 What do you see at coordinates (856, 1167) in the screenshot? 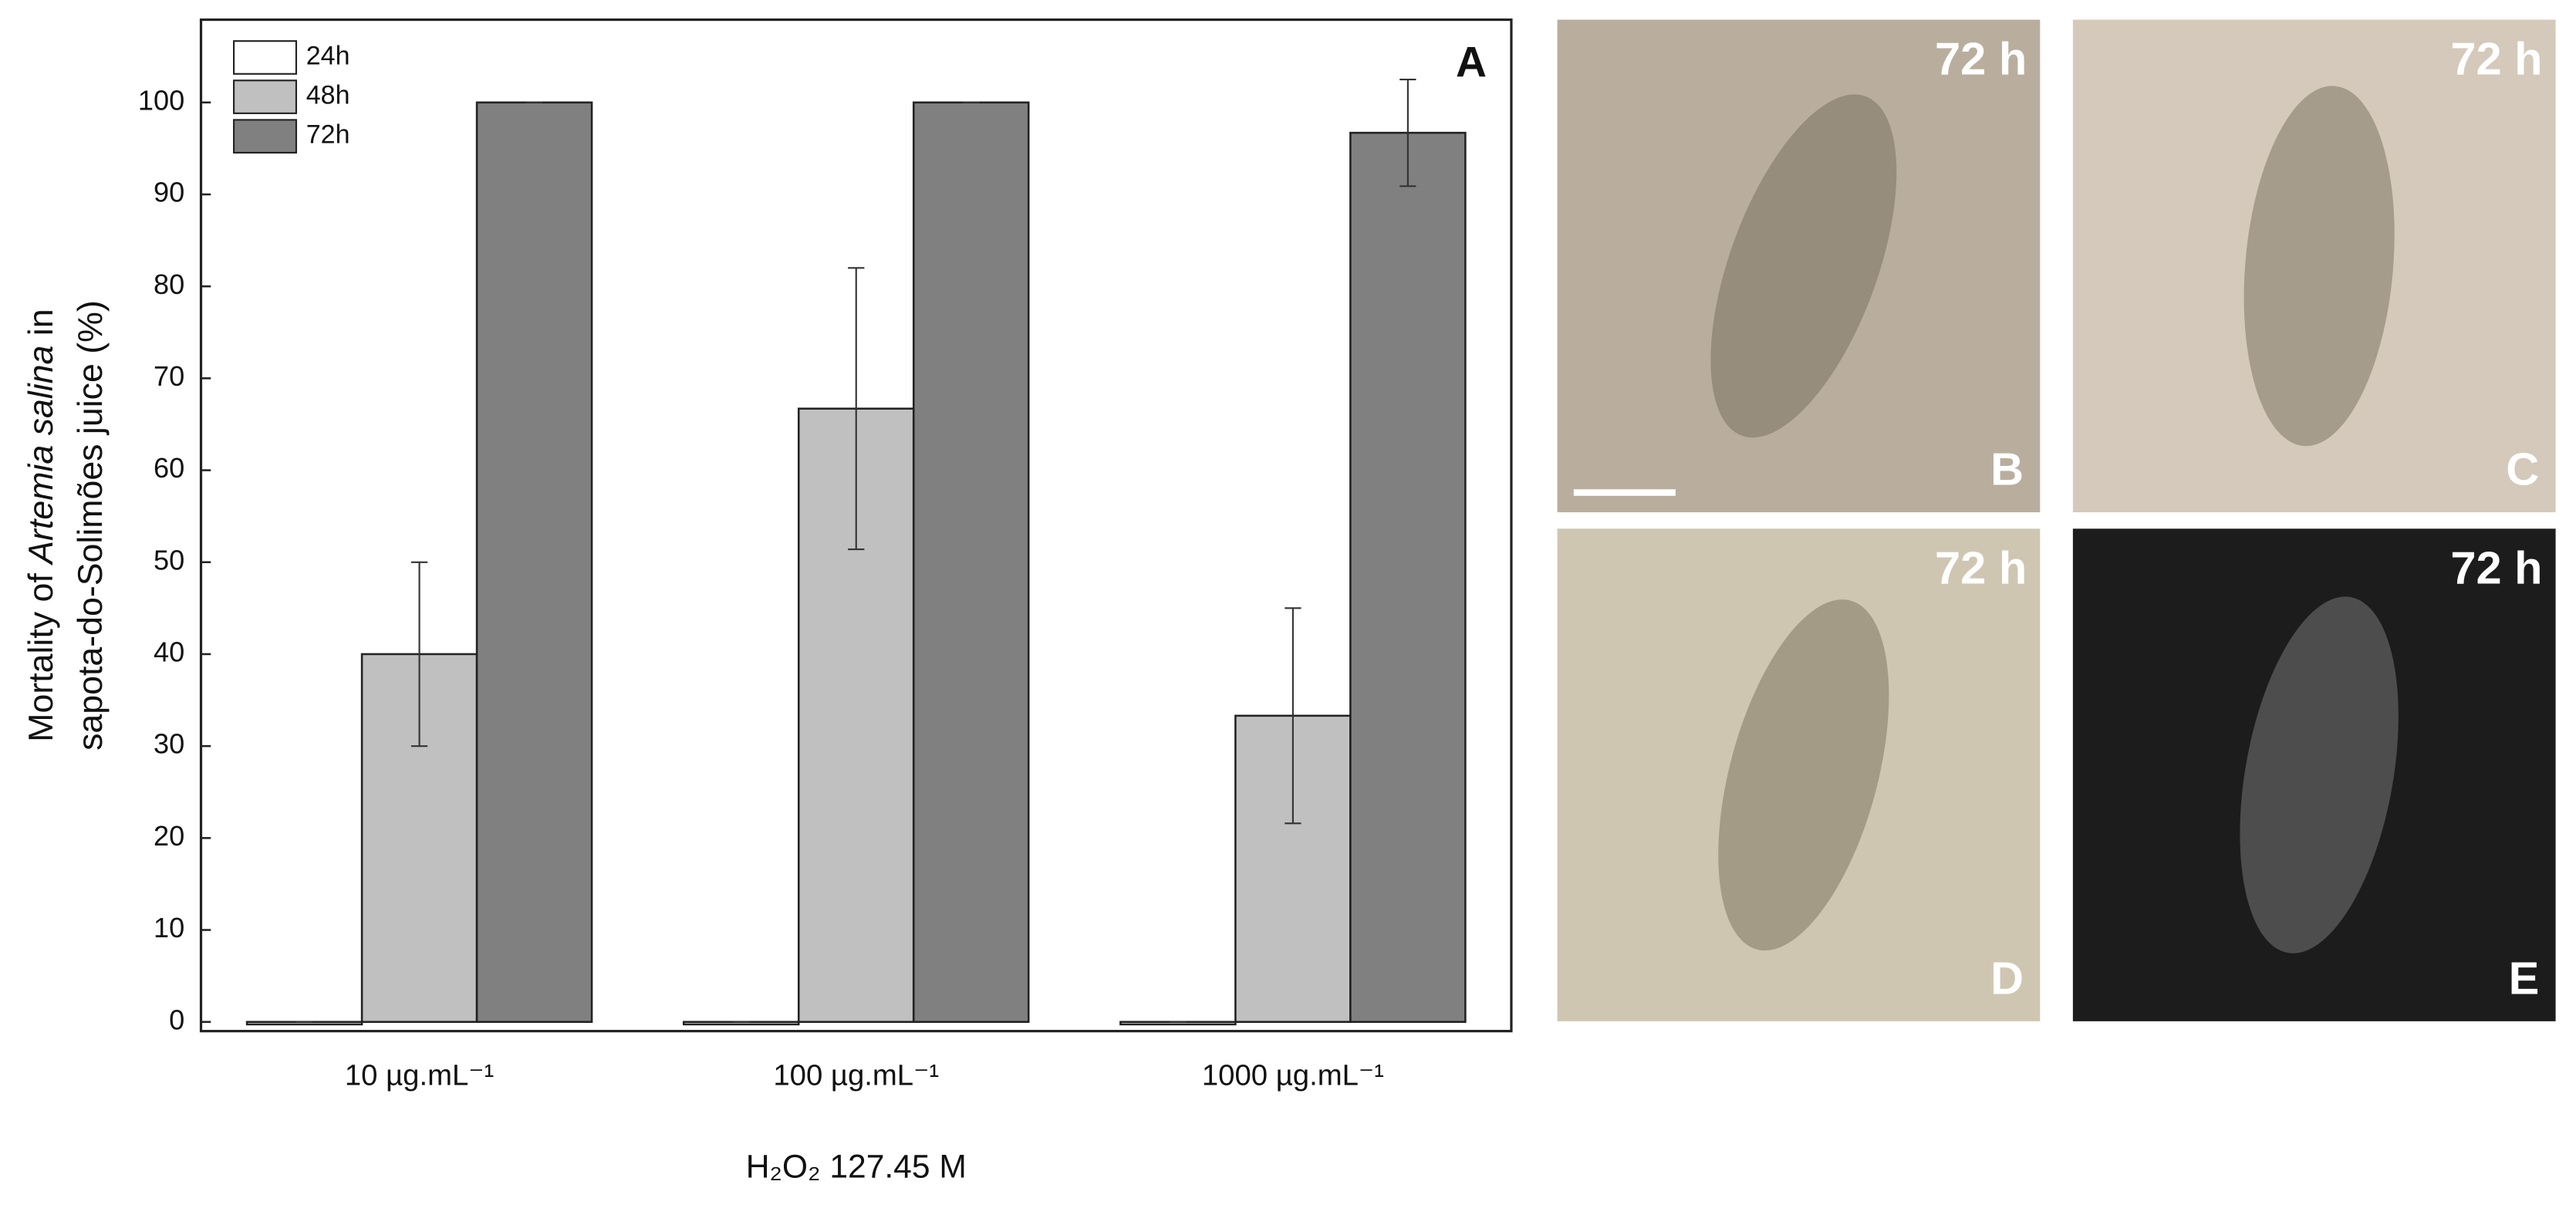
I see `x-axis-label: H₂O₂ 127.45 M` at bounding box center [856, 1167].